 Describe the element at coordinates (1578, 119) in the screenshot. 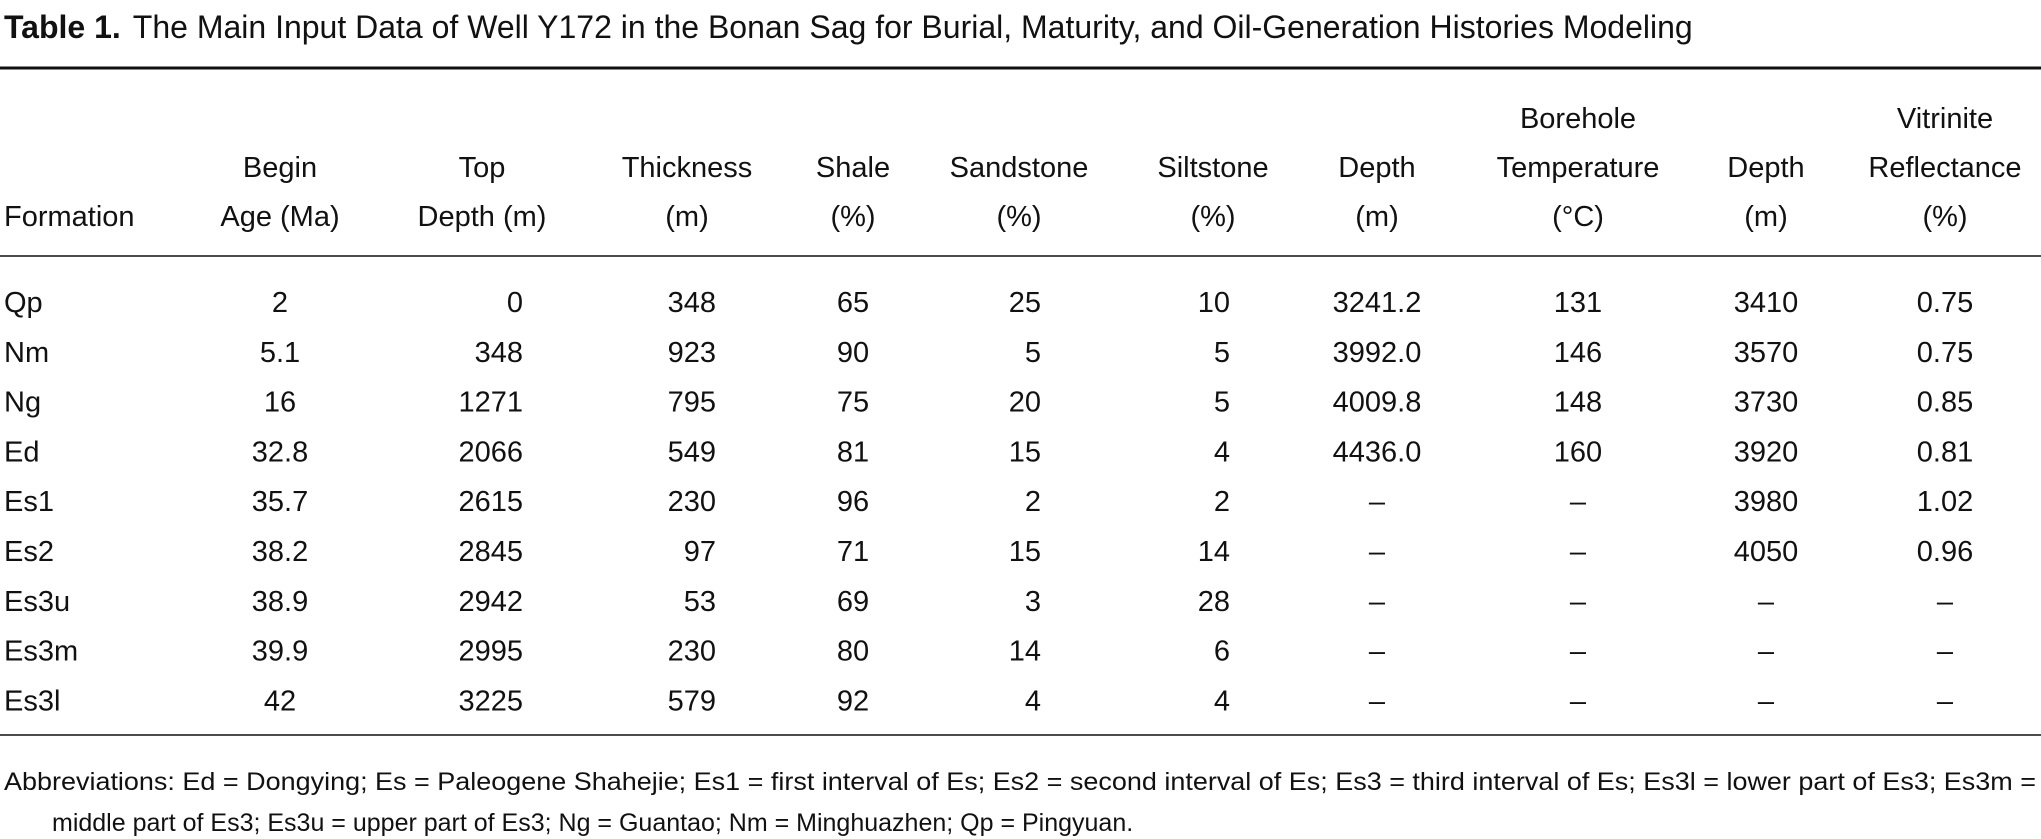

I see `column-header: Borehole` at that location.